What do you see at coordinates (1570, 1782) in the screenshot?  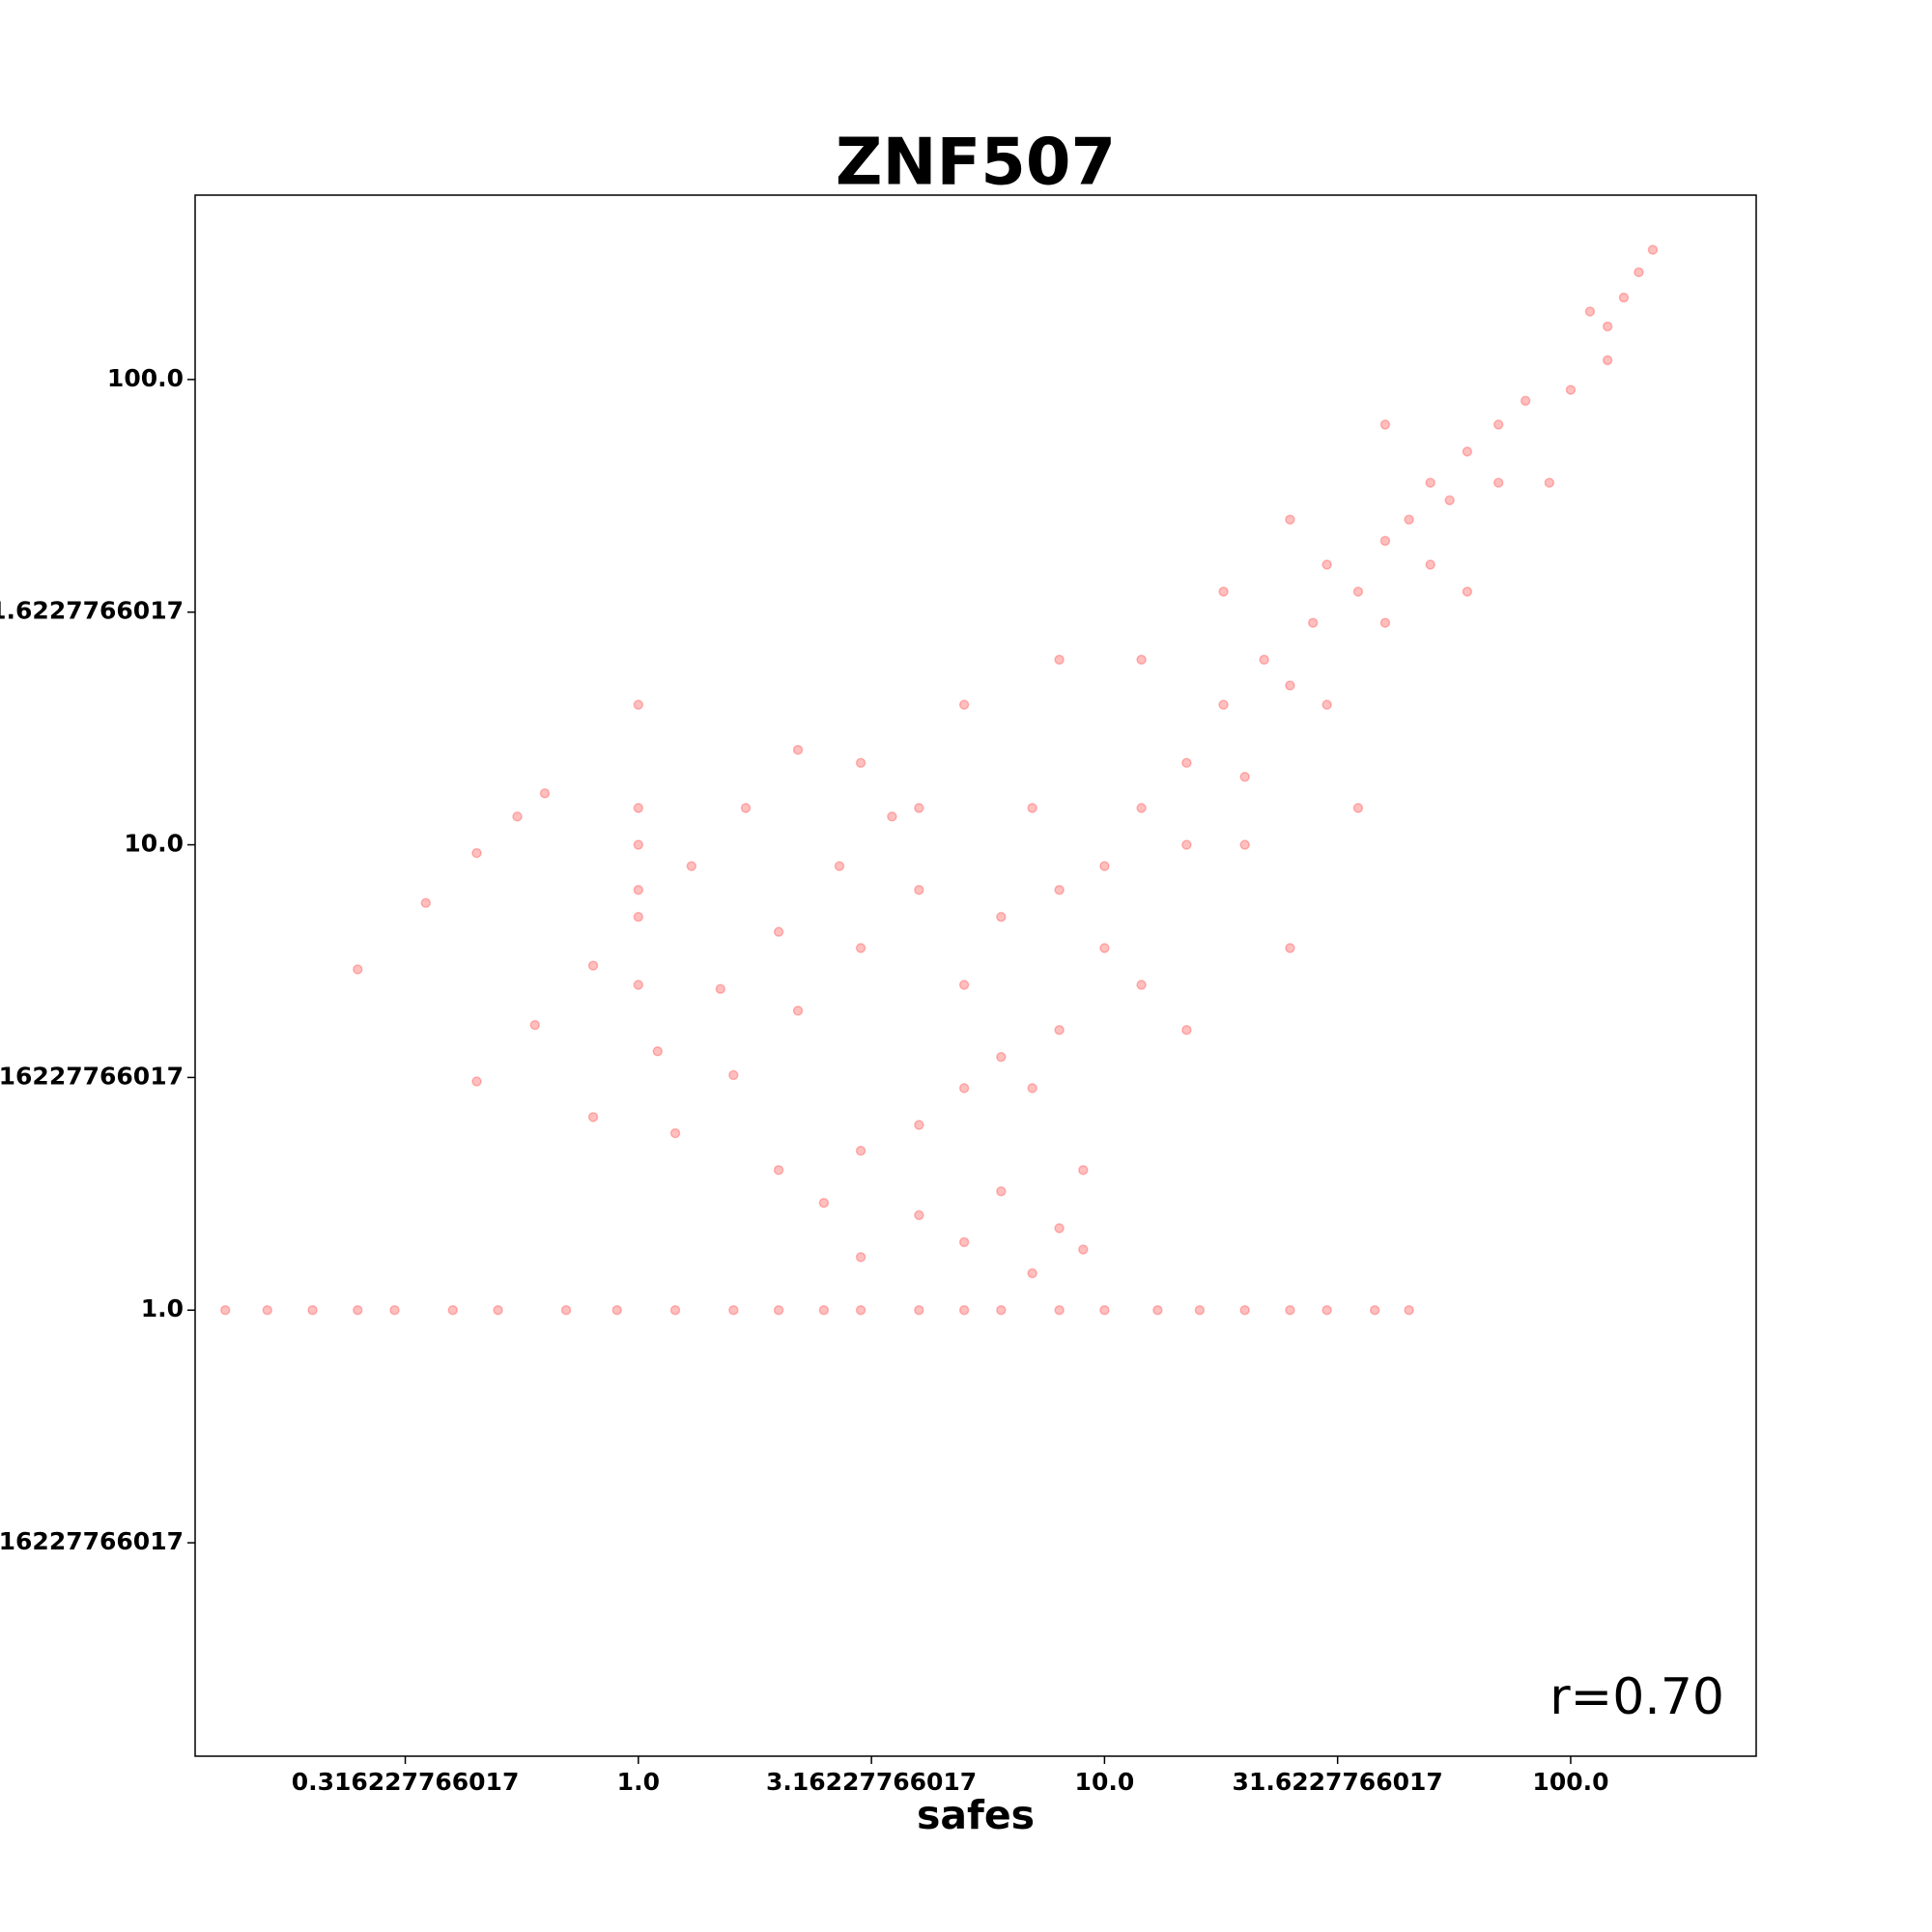 I see `x-tick-label: 100.0` at bounding box center [1570, 1782].